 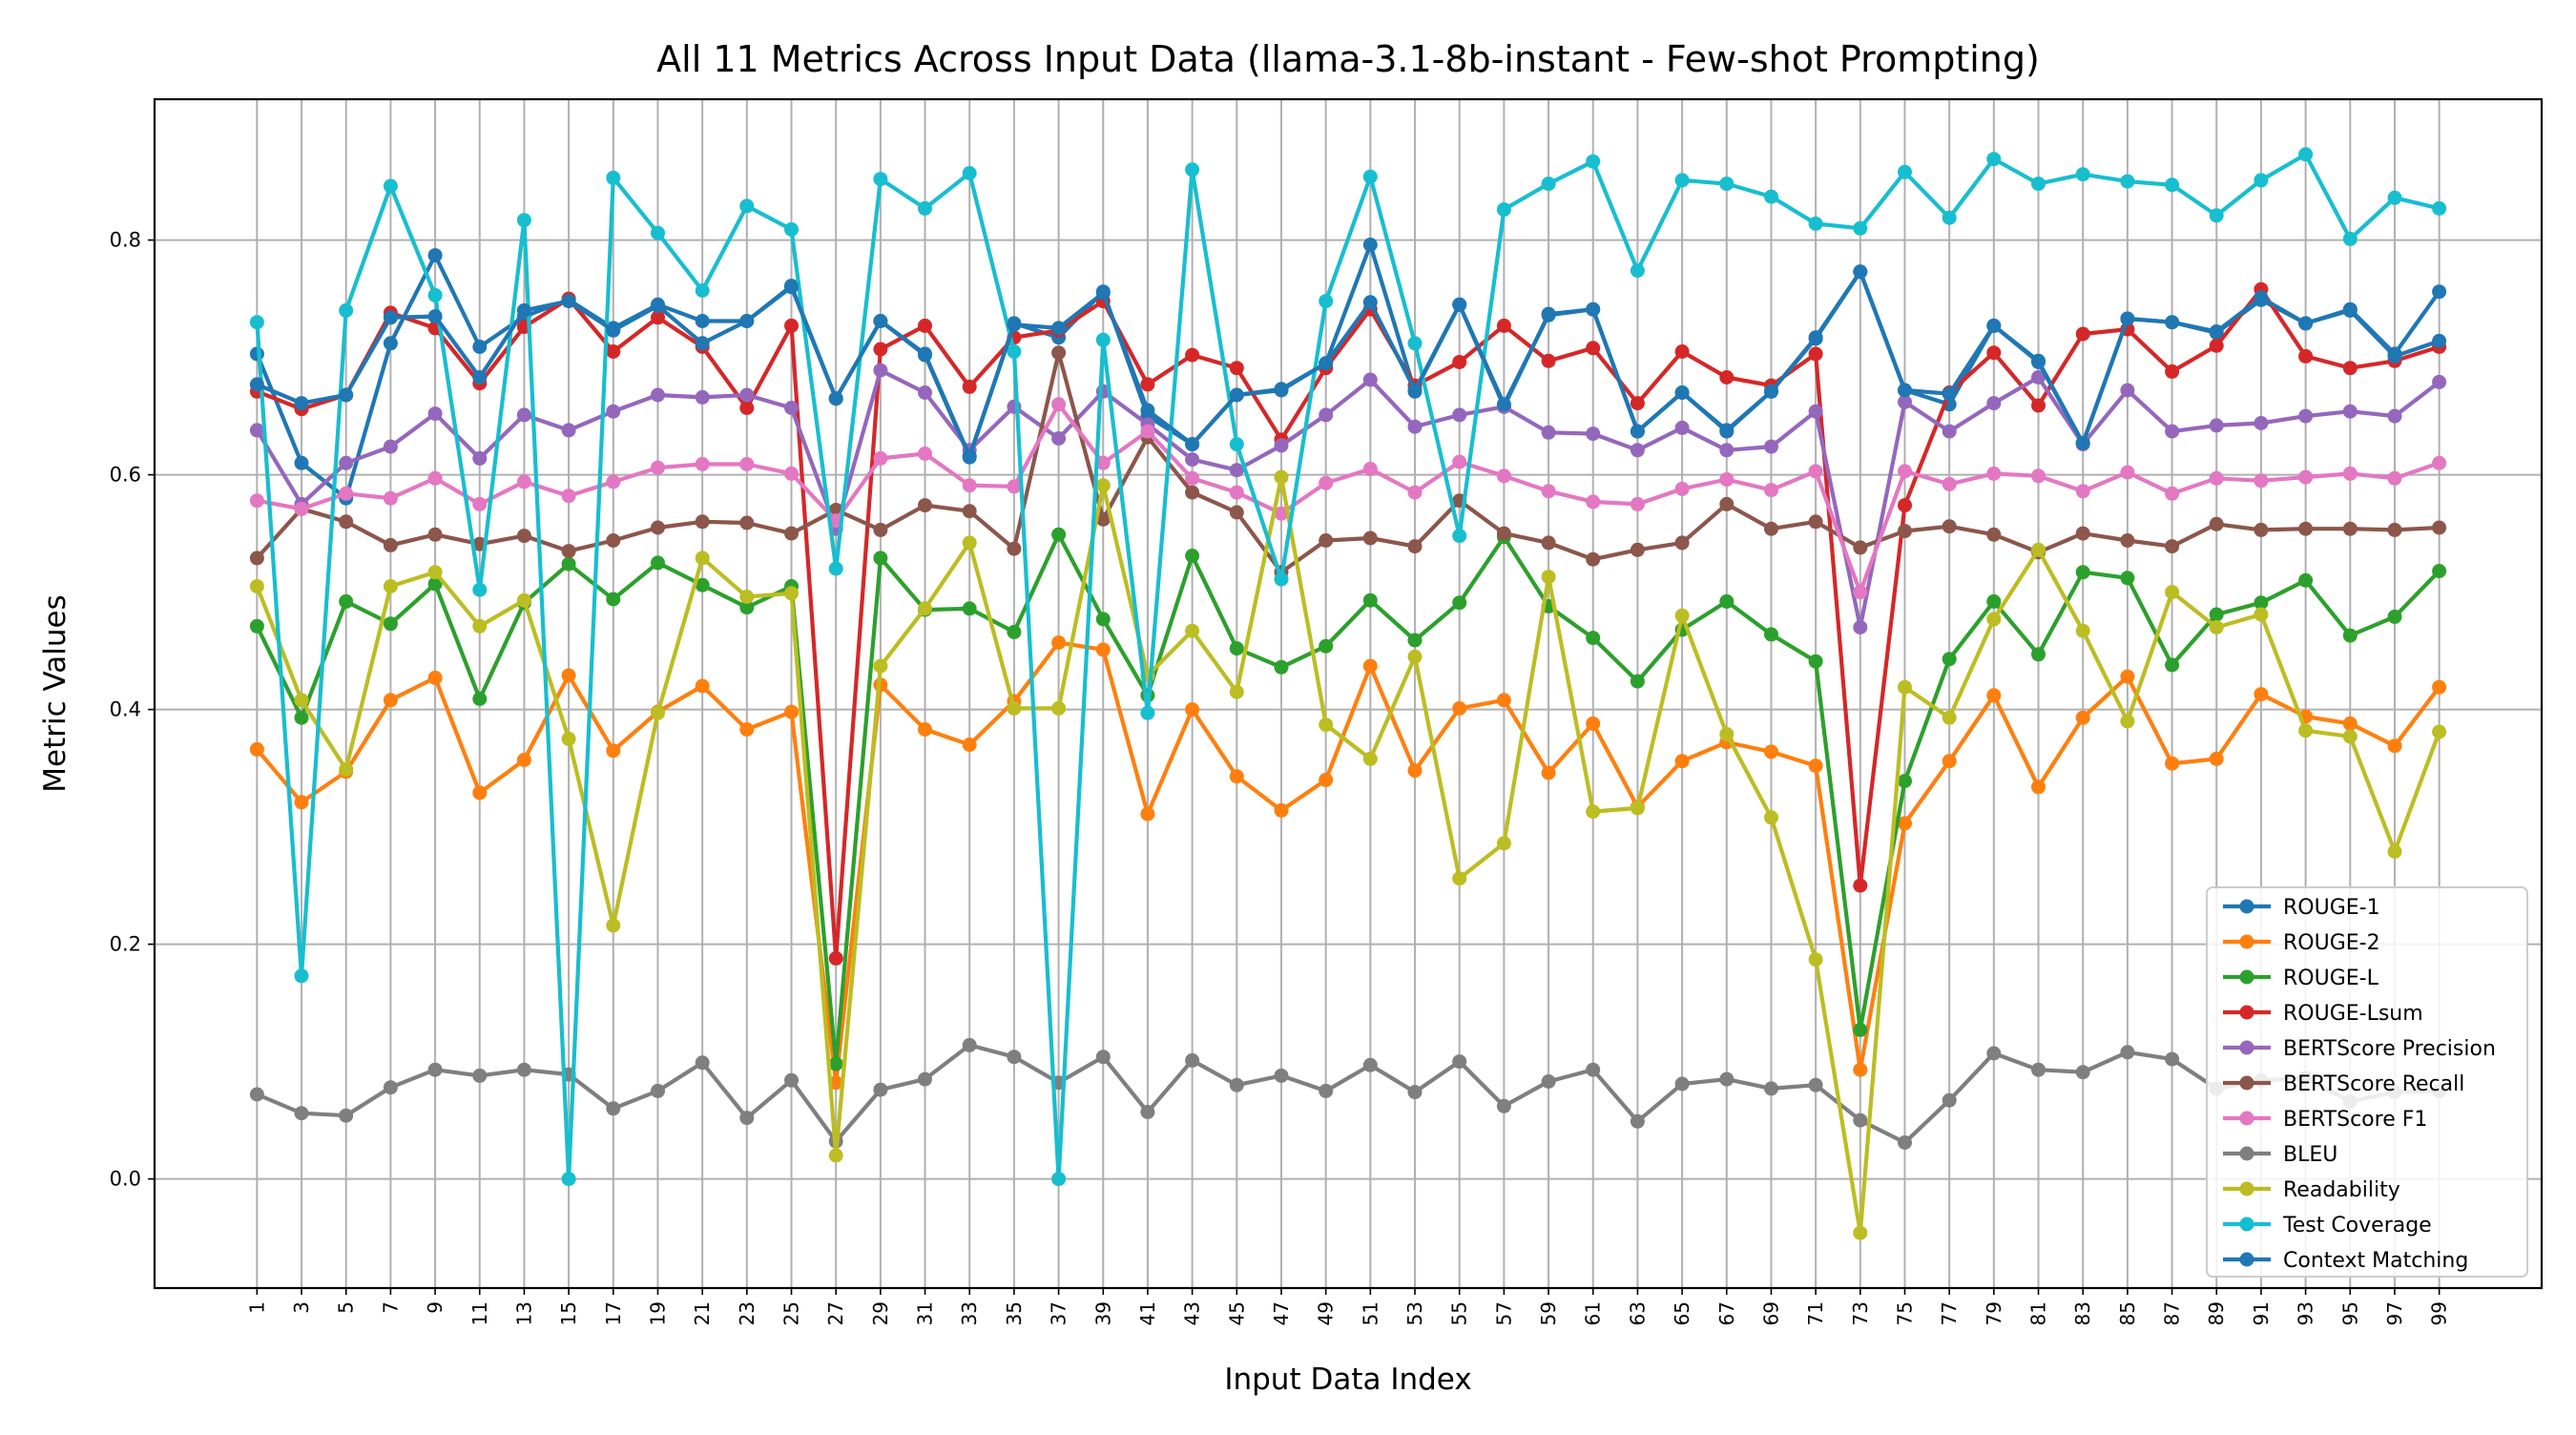 I want to click on series-line, so click(x=1348, y=363).